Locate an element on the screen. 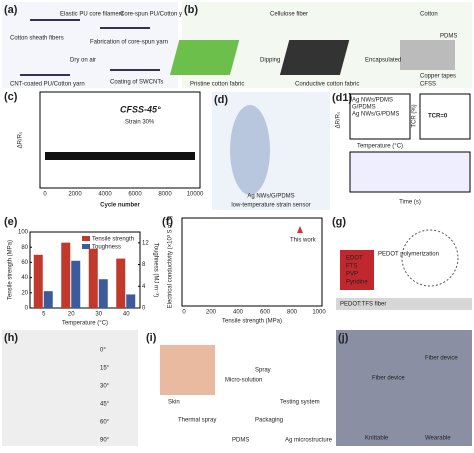 This screenshot has height=453, width=474. skin is located at coordinates (187, 370).